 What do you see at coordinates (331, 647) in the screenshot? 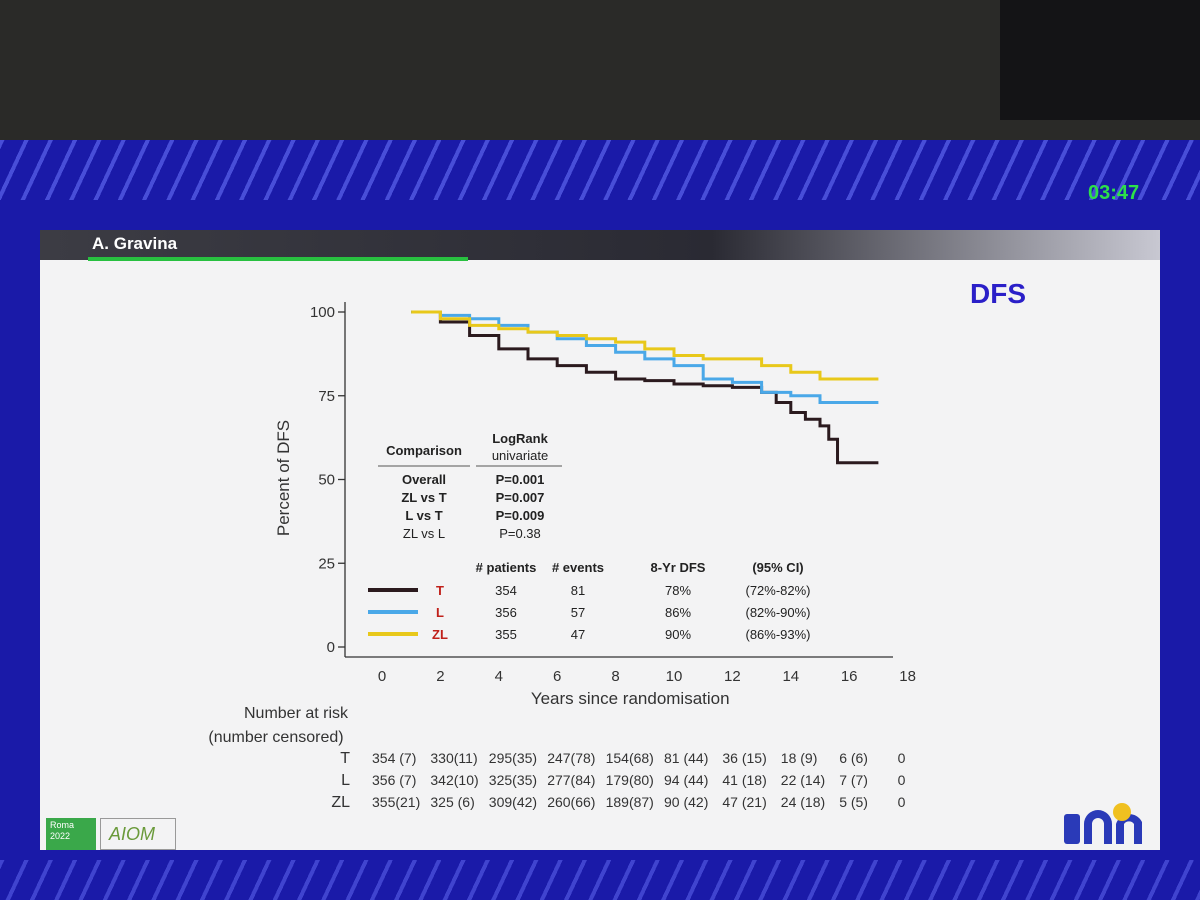
I see `y-tick-label: 0` at bounding box center [331, 647].